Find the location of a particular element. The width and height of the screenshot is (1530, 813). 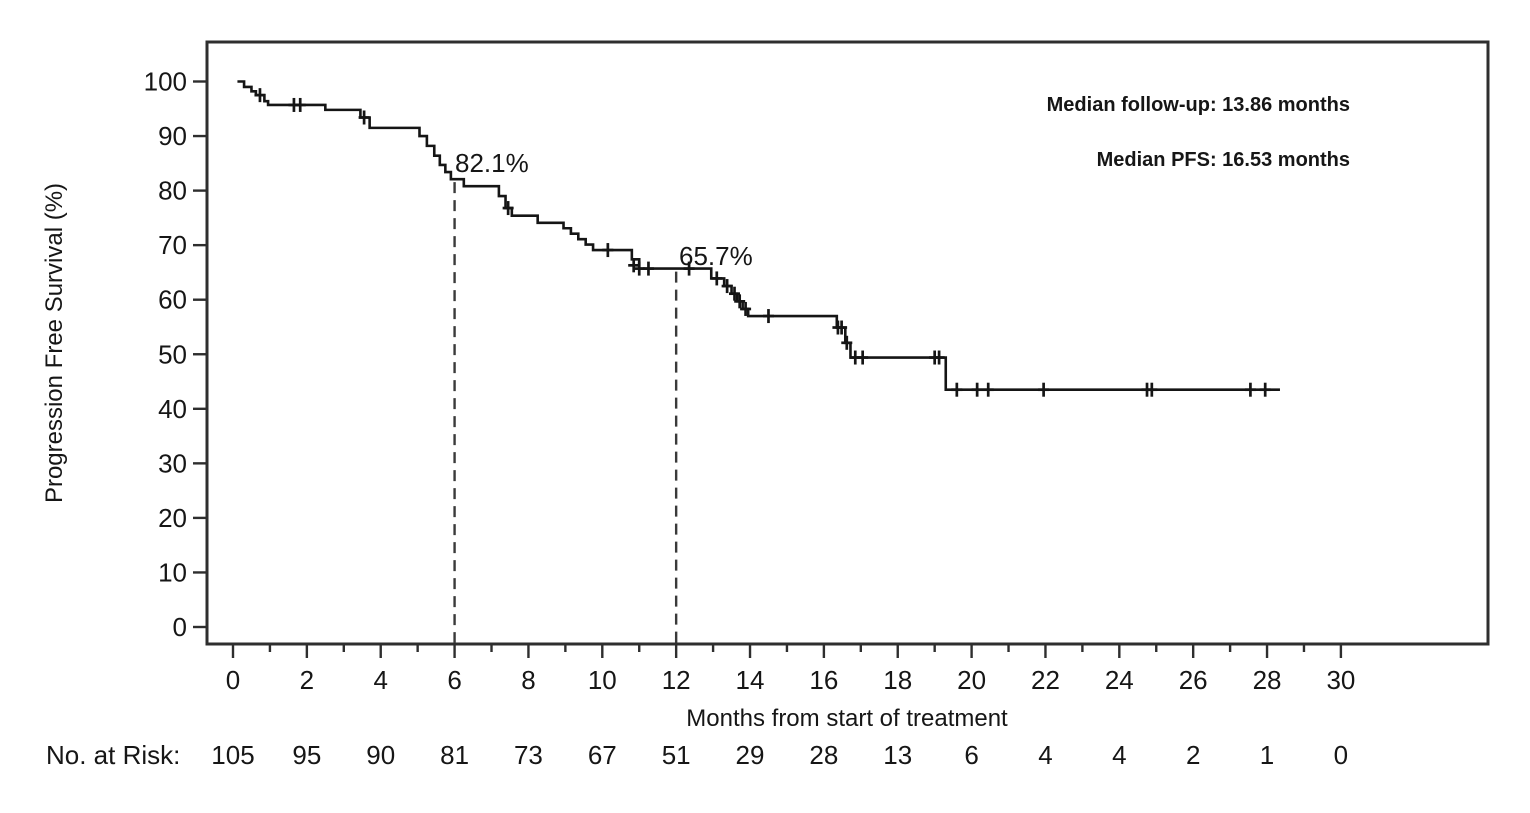

y-tick-label: 70 is located at coordinates (172, 245).